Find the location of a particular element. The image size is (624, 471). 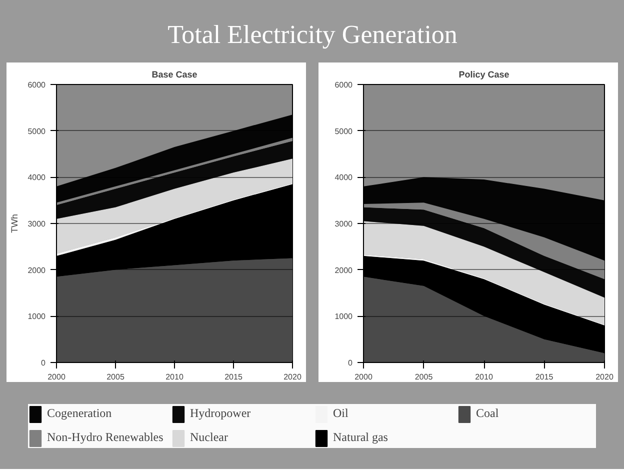

legend-label: Coal is located at coordinates (488, 413).